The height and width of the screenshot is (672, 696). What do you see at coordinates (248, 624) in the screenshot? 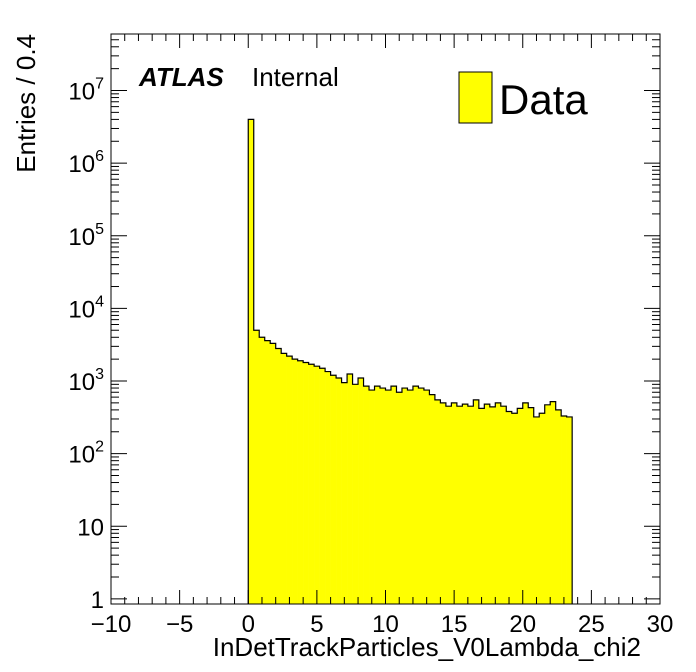
I see `x-tick-label: 0` at bounding box center [248, 624].